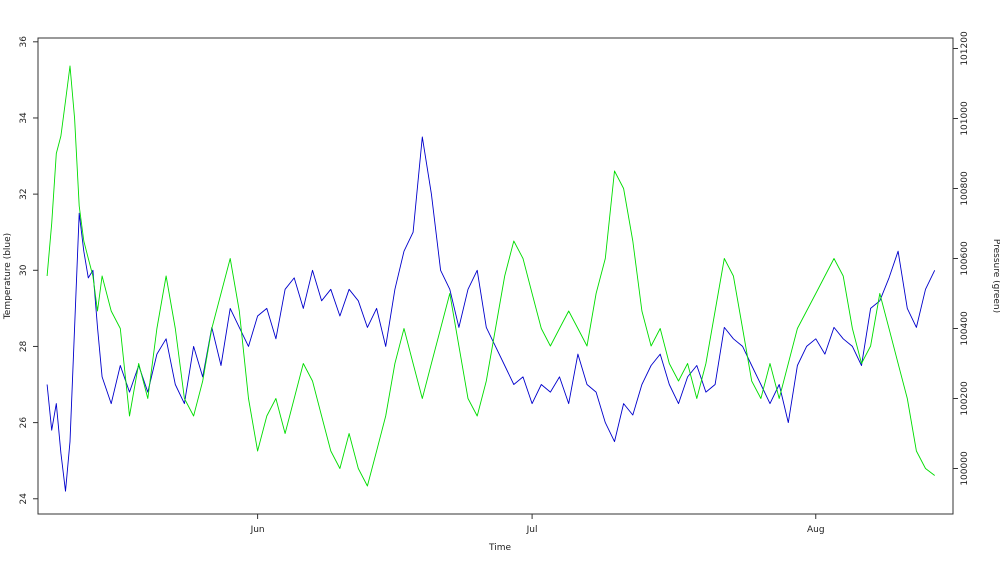 Image resolution: width=1000 pixels, height=563 pixels. Describe the element at coordinates (965, 188) in the screenshot. I see `y2-tick-label: 100800` at that location.